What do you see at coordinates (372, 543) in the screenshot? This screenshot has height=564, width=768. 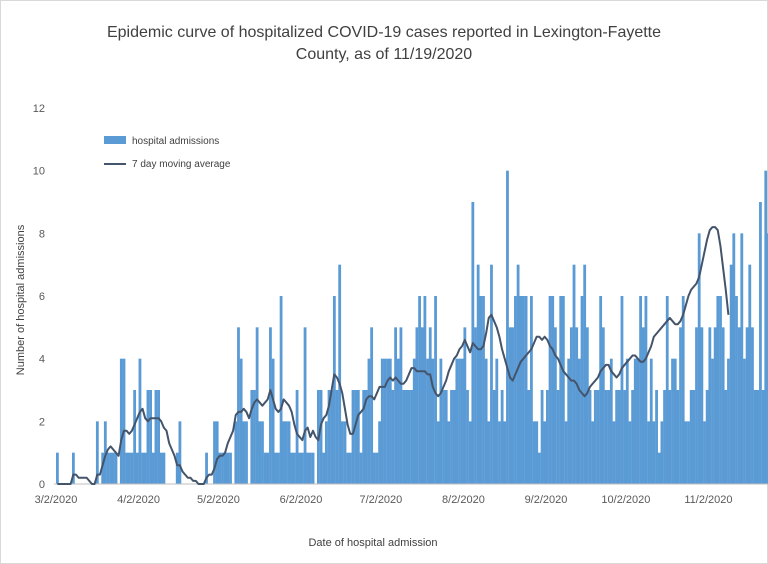 I see `x-axis-label: Date of hospital admission` at bounding box center [372, 543].